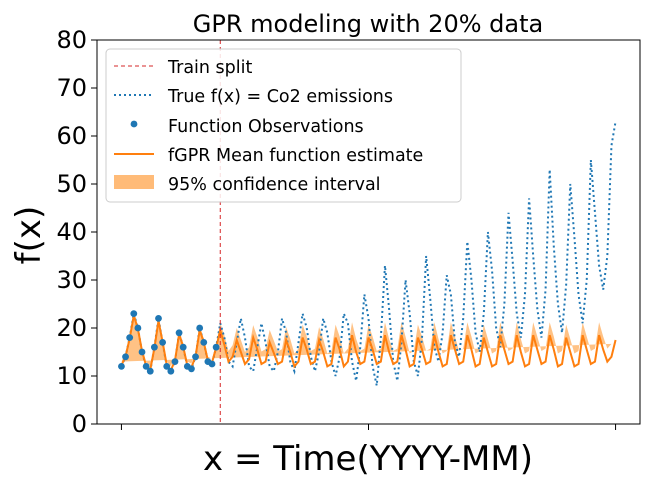 The width and height of the screenshot is (649, 486). I want to click on legend-label: Train split, so click(210, 68).